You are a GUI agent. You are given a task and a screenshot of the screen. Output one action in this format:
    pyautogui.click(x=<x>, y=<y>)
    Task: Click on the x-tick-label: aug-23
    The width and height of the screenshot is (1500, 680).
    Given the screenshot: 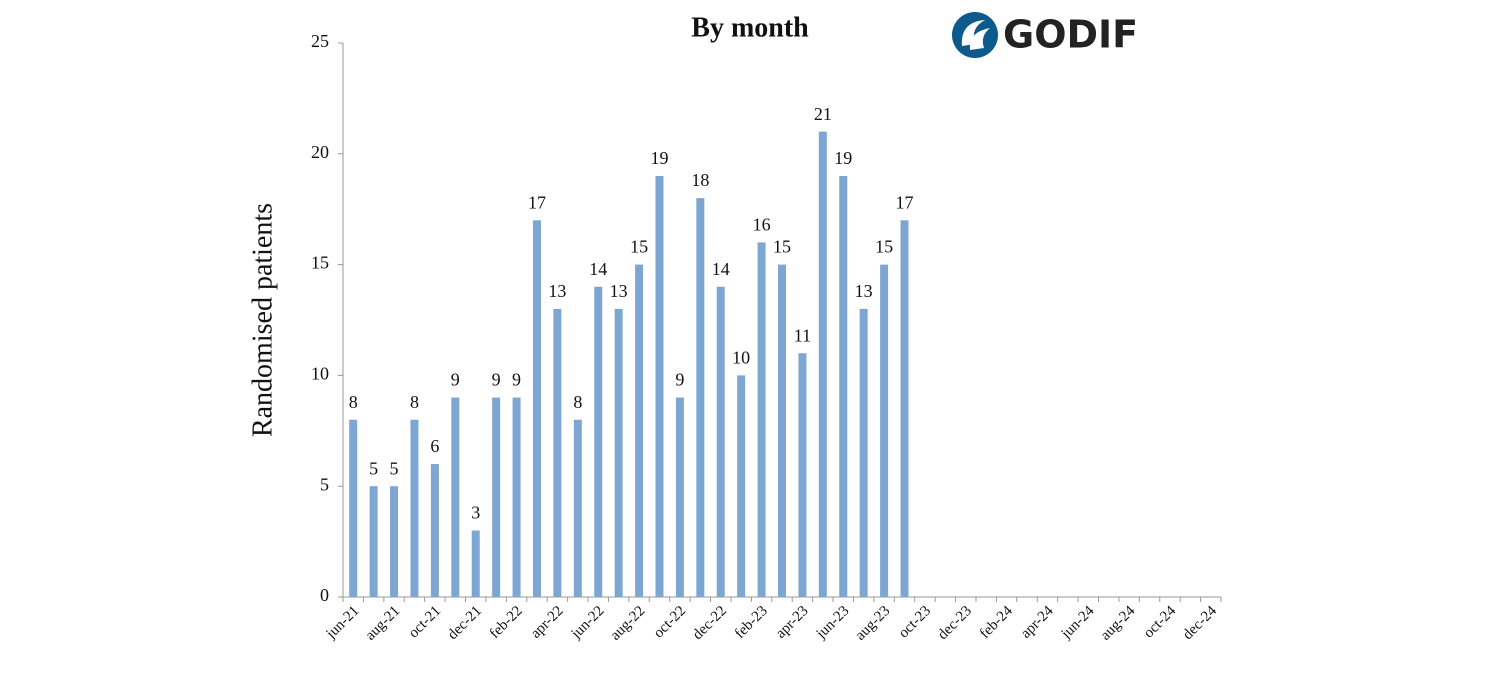 What is the action you would take?
    pyautogui.click(x=873, y=623)
    